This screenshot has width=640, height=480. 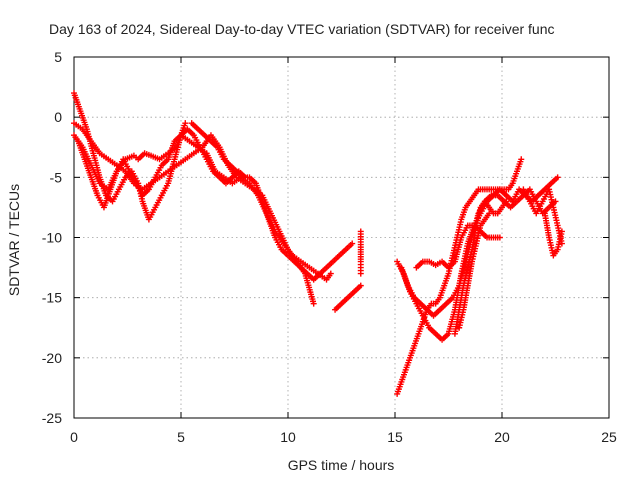 What do you see at coordinates (348, 297) in the screenshot?
I see `series-track-f` at bounding box center [348, 297].